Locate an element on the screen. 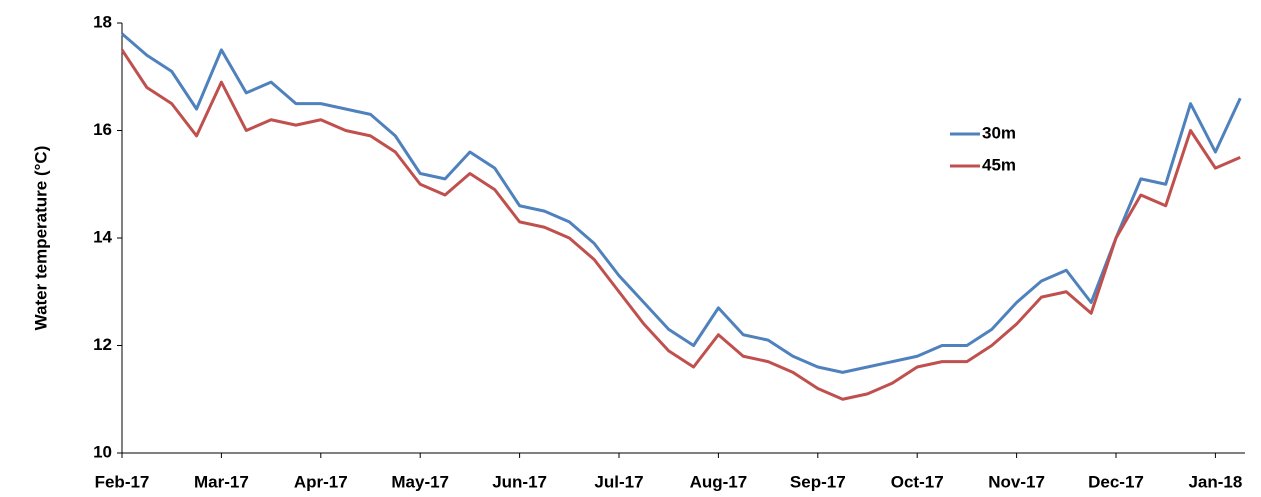 Image resolution: width=1261 pixels, height=497 pixels. x-tick-label: Oct-17 is located at coordinates (917, 481).